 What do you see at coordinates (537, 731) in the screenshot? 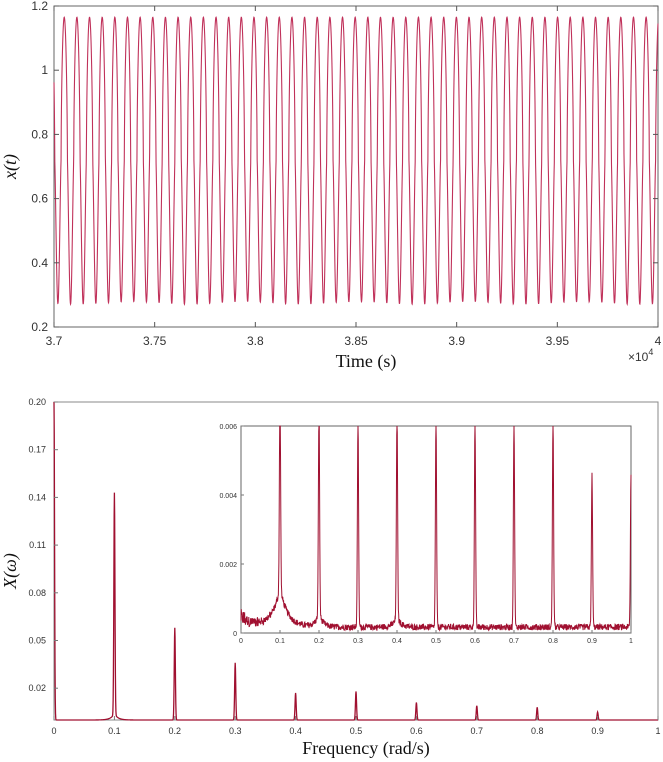
I see `frequency-x-tick-label: 0.8` at bounding box center [537, 731].